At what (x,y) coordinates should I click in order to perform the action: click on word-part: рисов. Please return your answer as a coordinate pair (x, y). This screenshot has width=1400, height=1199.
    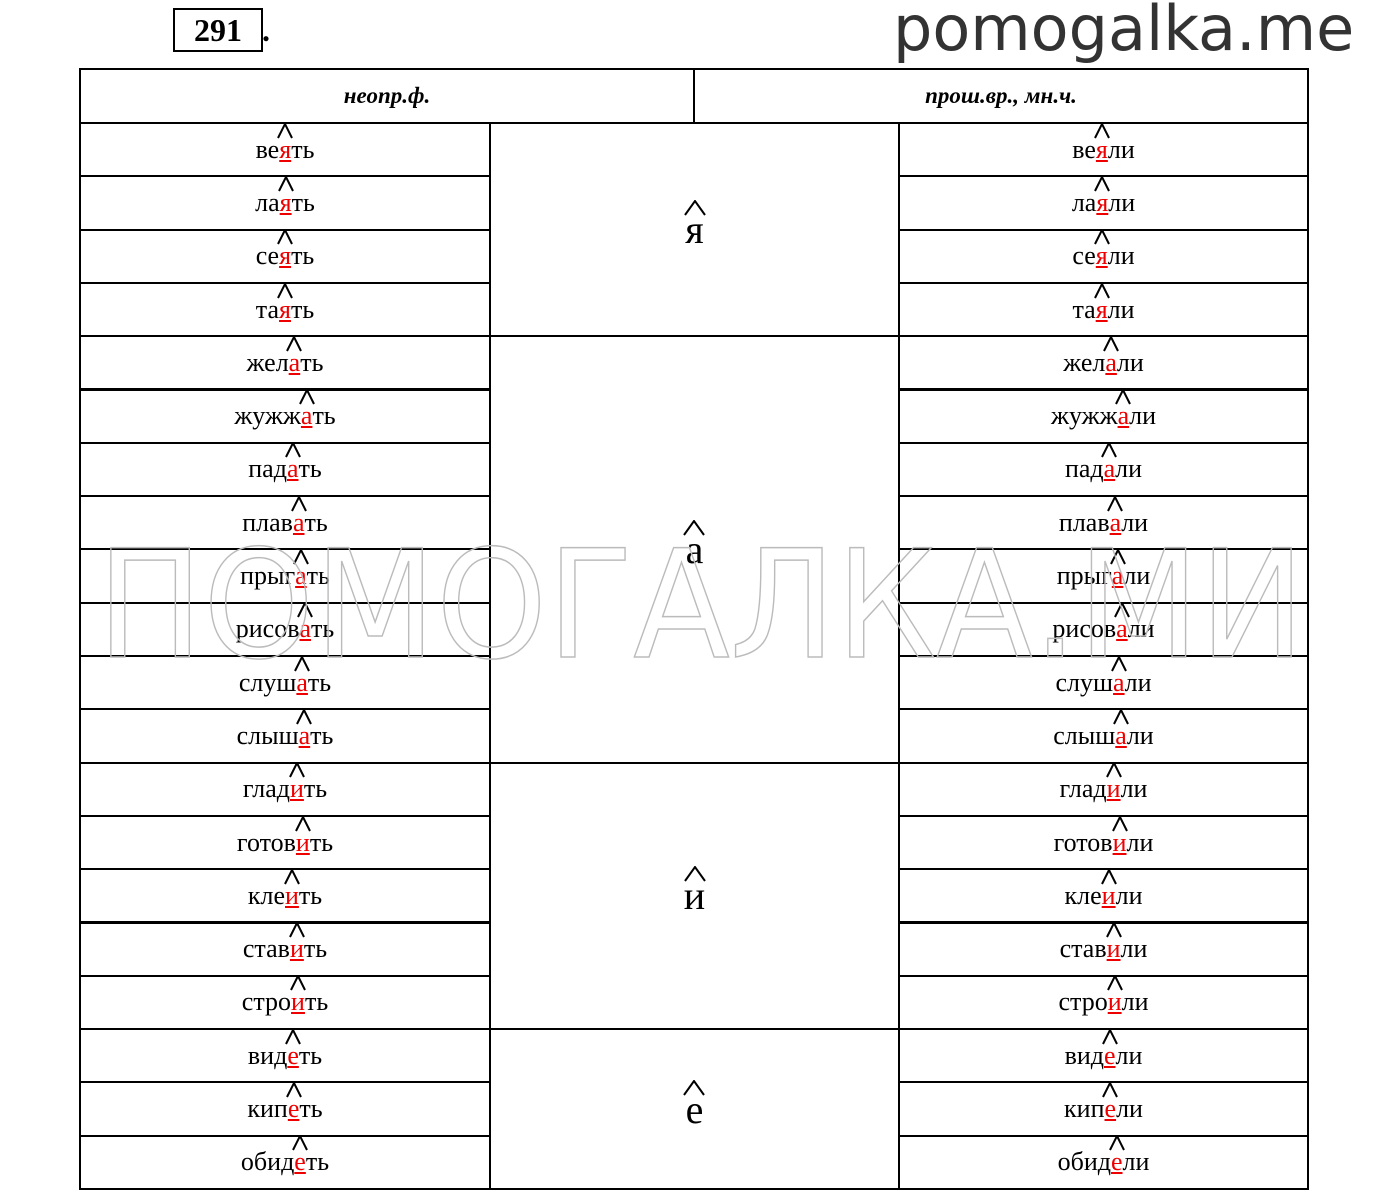
    Looking at the image, I should click on (267, 629).